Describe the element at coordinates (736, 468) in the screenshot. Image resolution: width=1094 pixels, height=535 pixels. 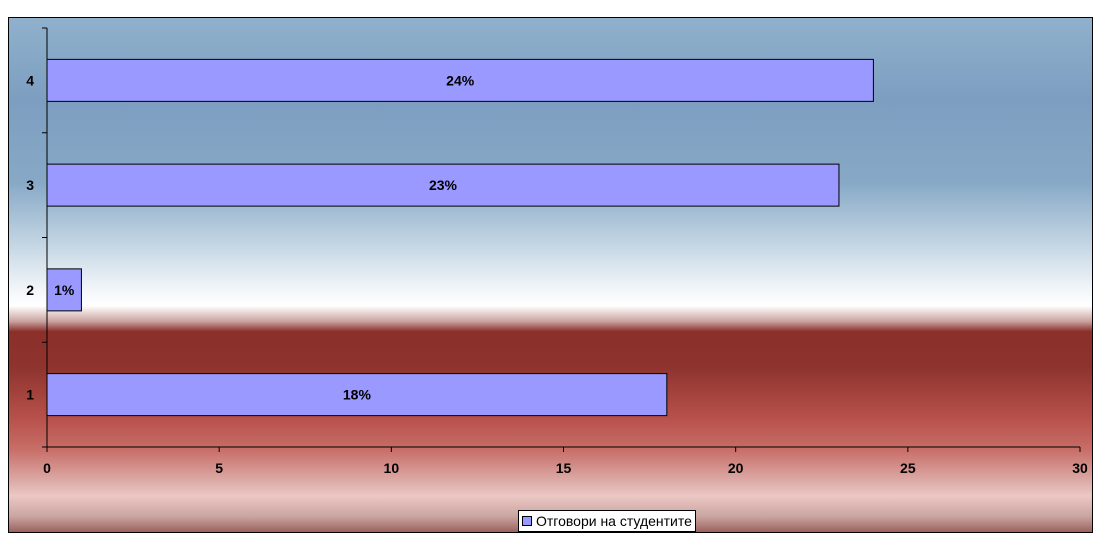
I see `x-tick-label: 20` at that location.